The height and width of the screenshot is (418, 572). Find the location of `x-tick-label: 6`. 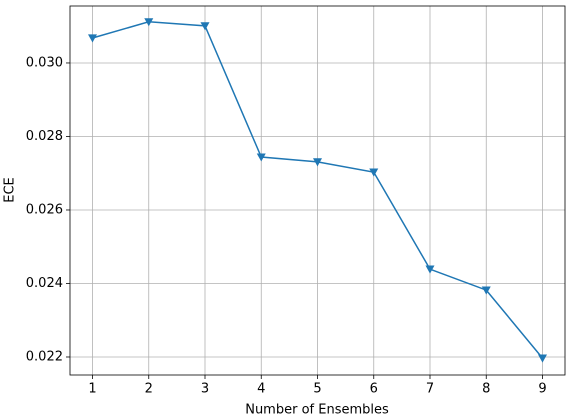

x-tick-label: 6 is located at coordinates (374, 389).